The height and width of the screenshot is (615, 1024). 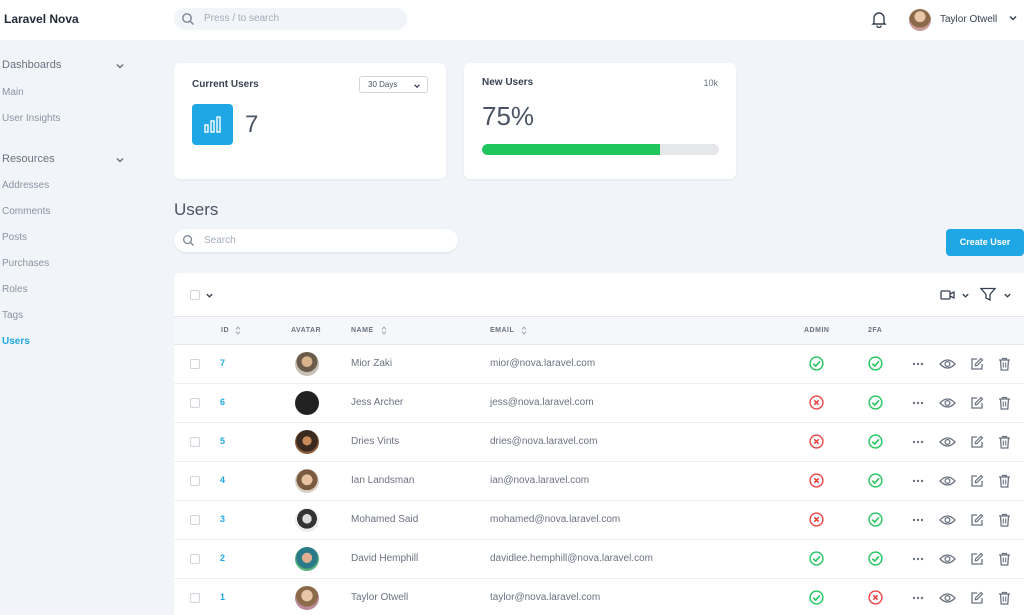 I want to click on sidebar-item-user-insights: User Insights, so click(x=31, y=118).